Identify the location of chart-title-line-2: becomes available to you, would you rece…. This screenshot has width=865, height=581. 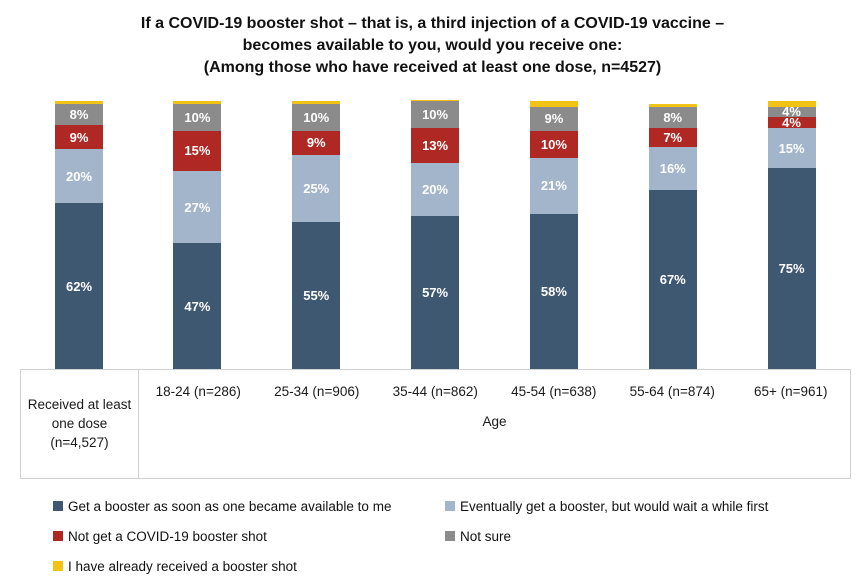
(432, 46).